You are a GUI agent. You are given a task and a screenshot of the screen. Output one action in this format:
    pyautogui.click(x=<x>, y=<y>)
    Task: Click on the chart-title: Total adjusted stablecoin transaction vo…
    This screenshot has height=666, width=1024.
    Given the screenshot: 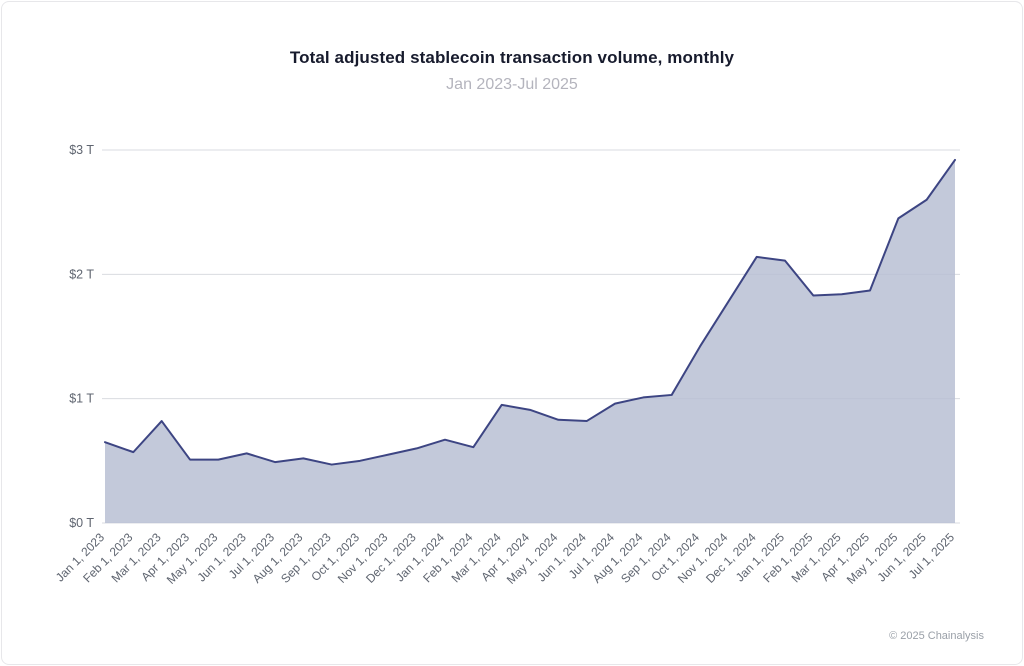 What is the action you would take?
    pyautogui.click(x=512, y=57)
    